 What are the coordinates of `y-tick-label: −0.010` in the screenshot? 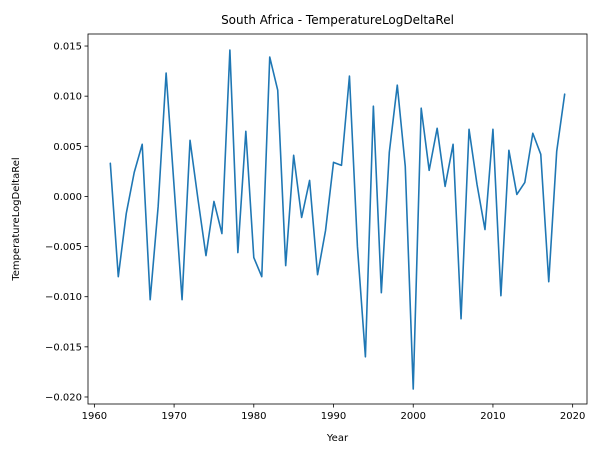 It's located at (63, 297).